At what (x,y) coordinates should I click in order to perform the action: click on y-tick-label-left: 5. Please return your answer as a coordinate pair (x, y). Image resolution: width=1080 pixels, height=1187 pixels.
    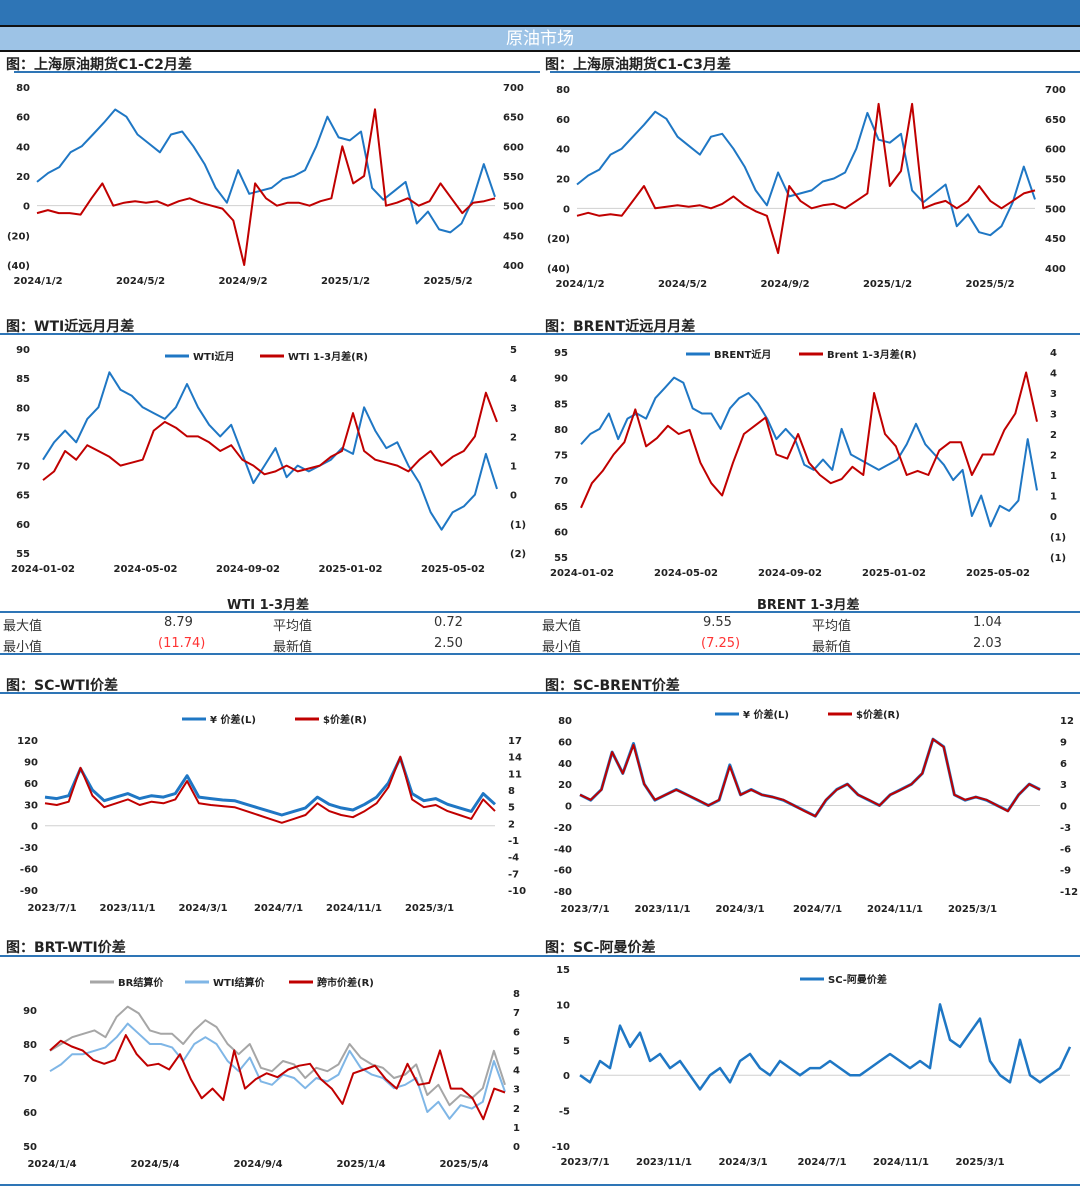
    Looking at the image, I should click on (566, 1041).